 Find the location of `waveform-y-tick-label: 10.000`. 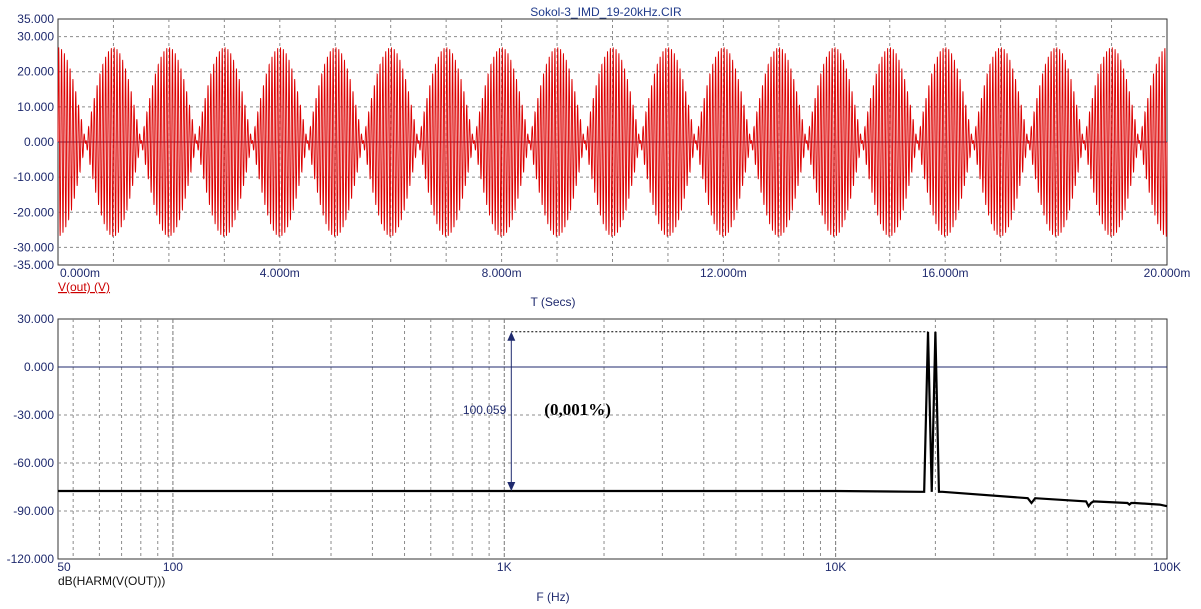

waveform-y-tick-label: 10.000 is located at coordinates (35, 107).